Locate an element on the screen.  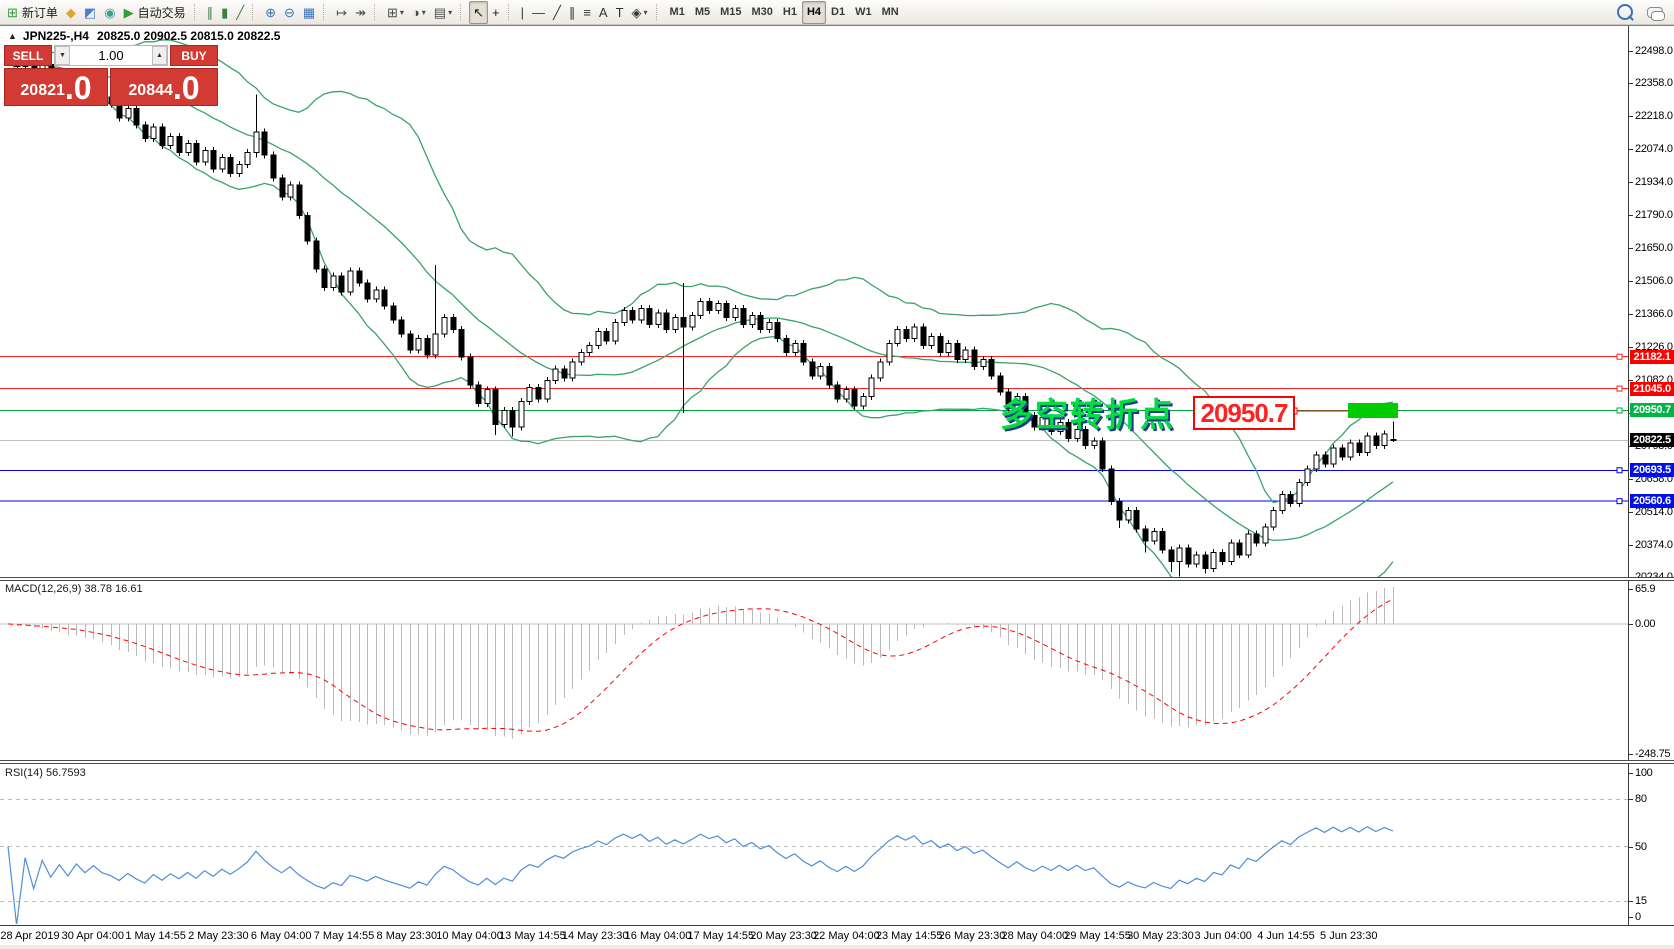
rsi-axis-label: 50 is located at coordinates (1641, 846).